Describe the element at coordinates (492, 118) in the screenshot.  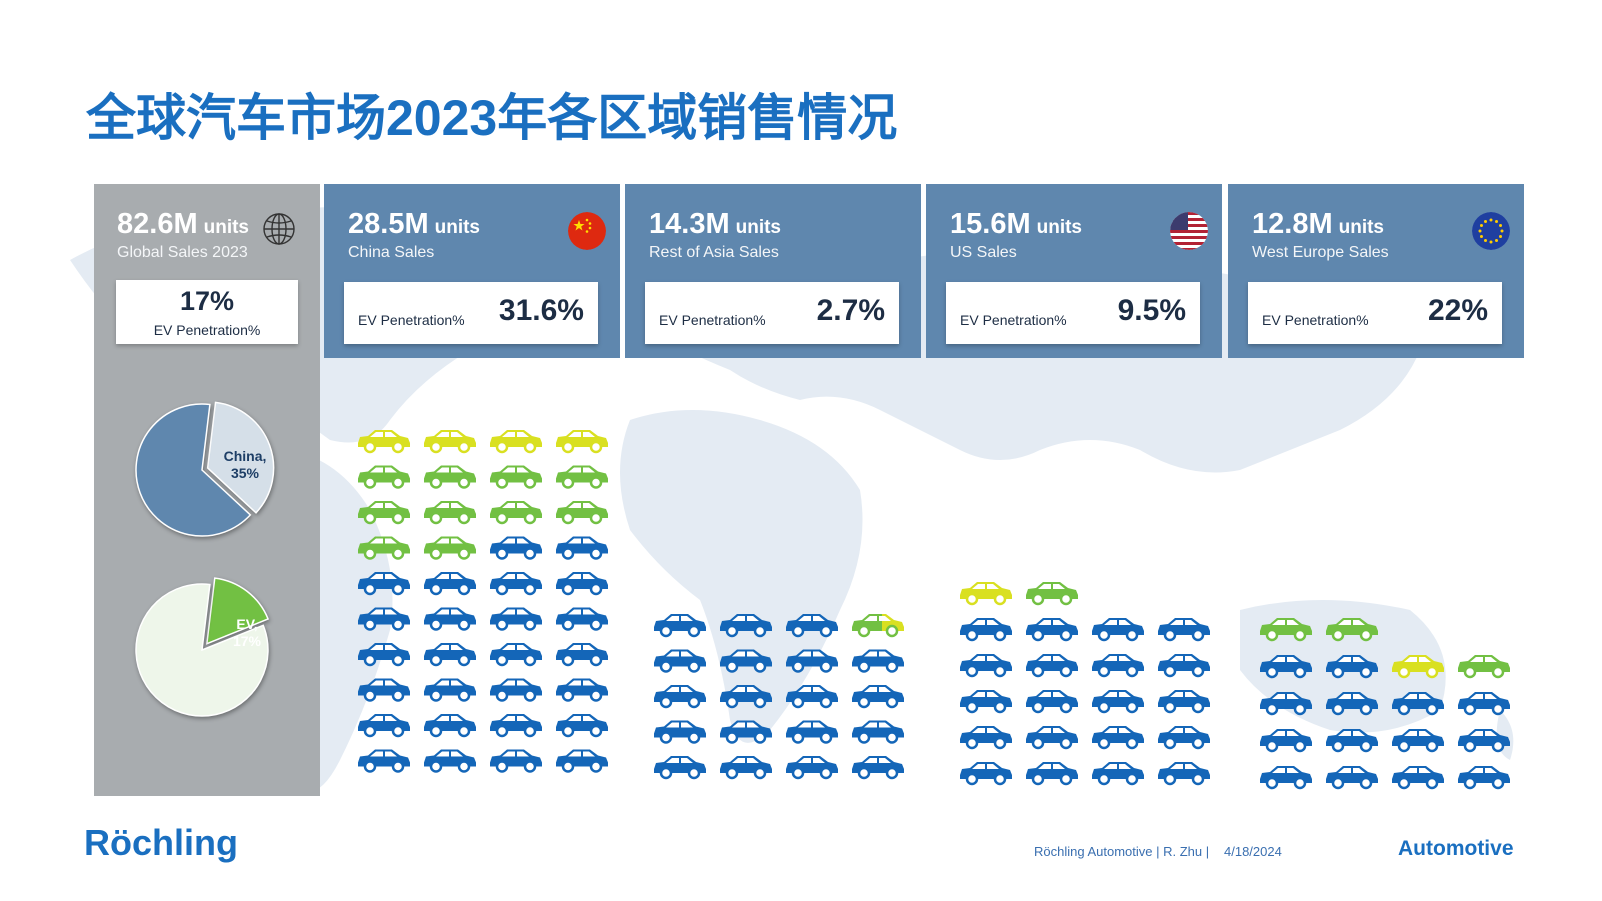
I see `page-title: 全球汽车市场2023年各区域销售情况` at that location.